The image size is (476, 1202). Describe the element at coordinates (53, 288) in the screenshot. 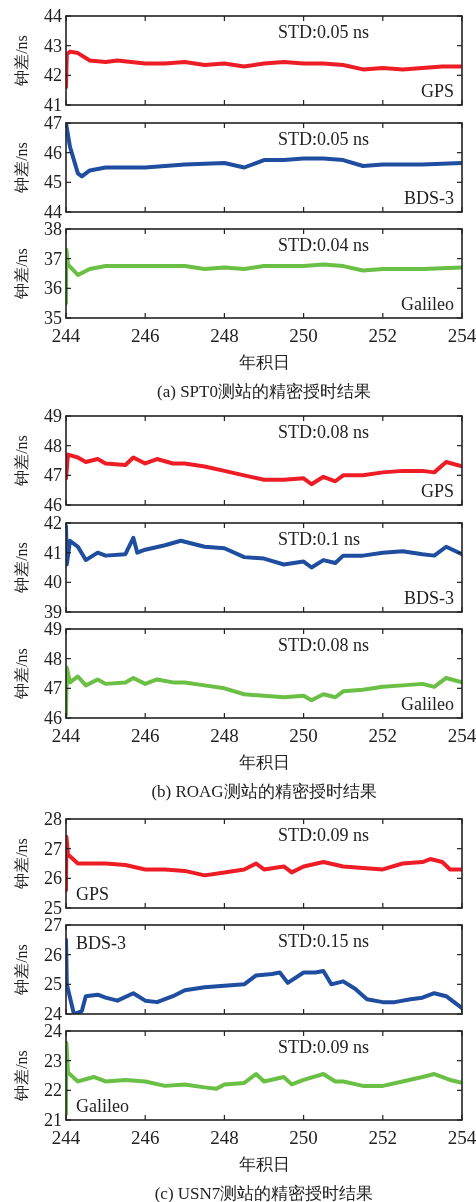

I see `y-tick-label: 36` at that location.